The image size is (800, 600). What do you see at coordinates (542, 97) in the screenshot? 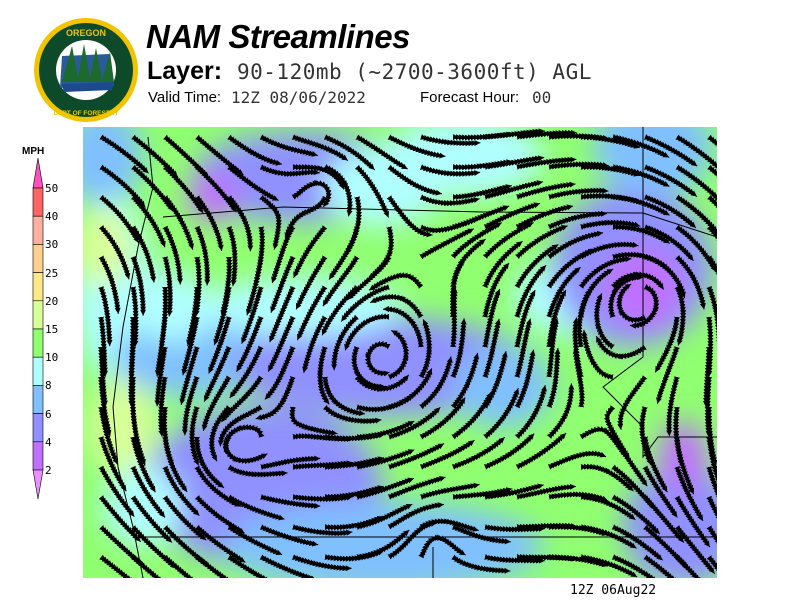
I see `forecast-hour-value: 00` at bounding box center [542, 97].